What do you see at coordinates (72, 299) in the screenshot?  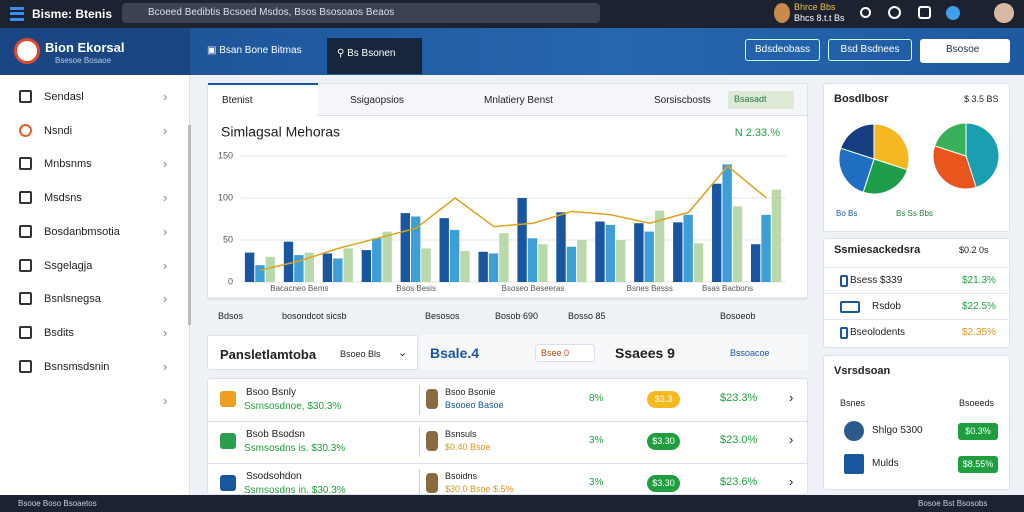 I see `nav-label: Bsnlsnegsa` at bounding box center [72, 299].